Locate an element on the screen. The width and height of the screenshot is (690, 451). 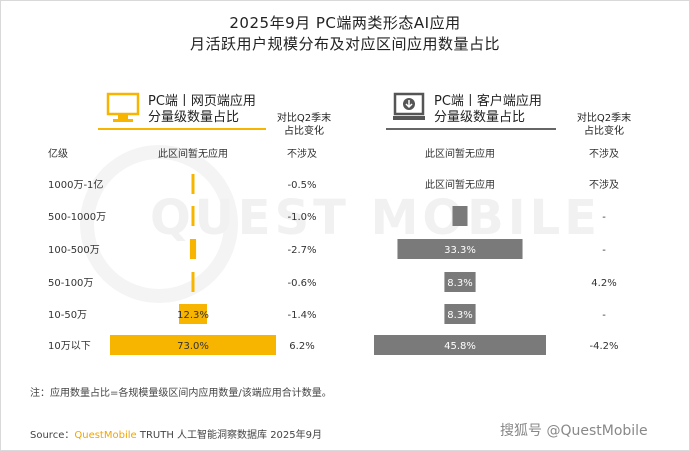
monitor-icon is located at coordinates (123, 110).